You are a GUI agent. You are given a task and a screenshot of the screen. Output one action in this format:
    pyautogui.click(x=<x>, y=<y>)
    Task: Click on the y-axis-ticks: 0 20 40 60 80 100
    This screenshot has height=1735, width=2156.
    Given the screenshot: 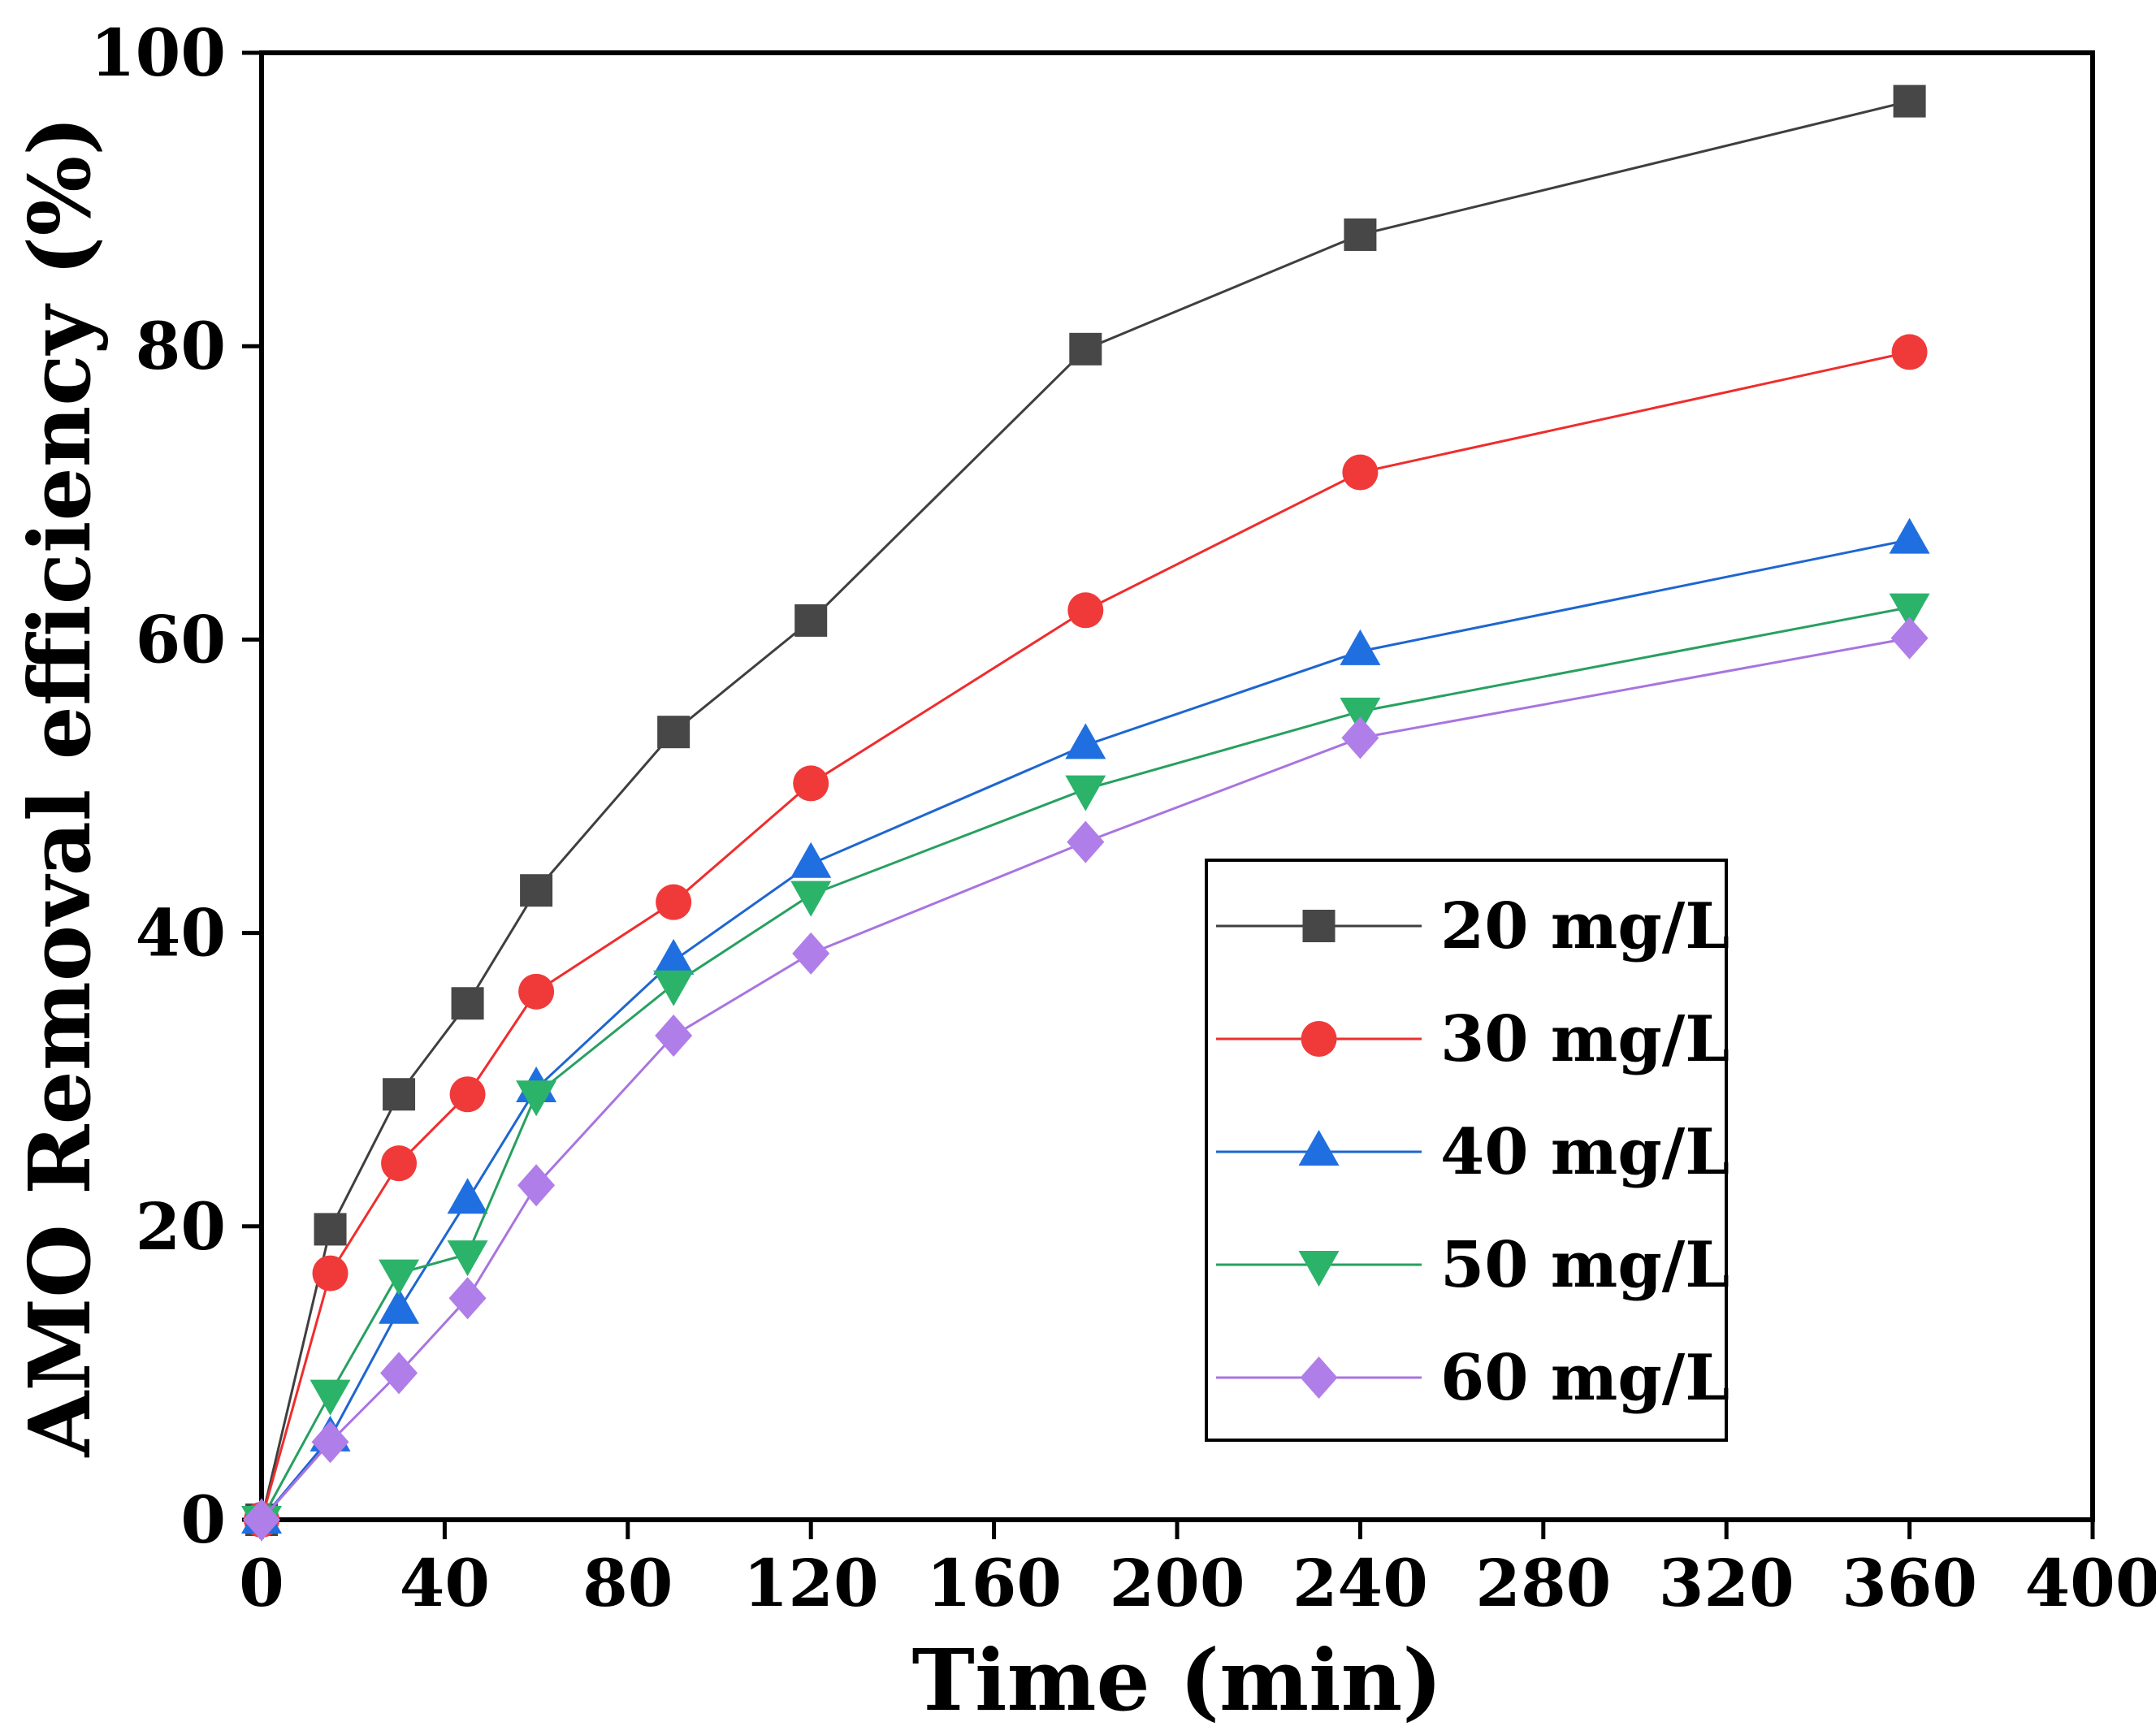 What is the action you would take?
    pyautogui.click(x=176, y=786)
    